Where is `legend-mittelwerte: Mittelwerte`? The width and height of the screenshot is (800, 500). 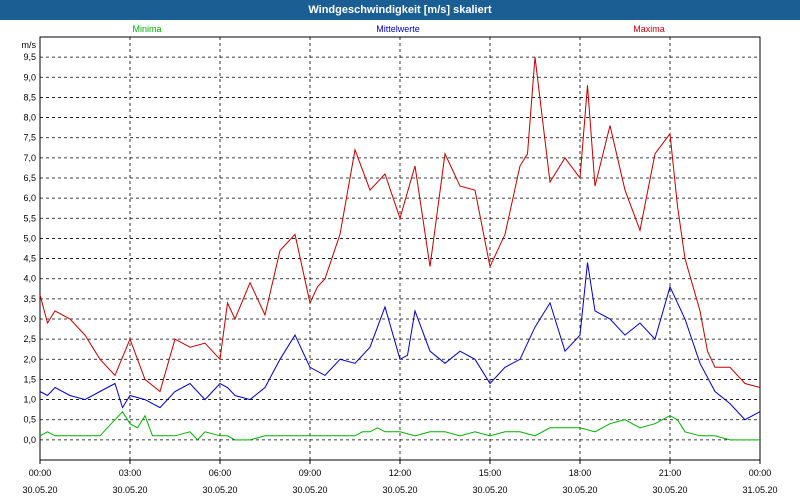 legend-mittelwerte: Mittelwerte is located at coordinates (398, 29).